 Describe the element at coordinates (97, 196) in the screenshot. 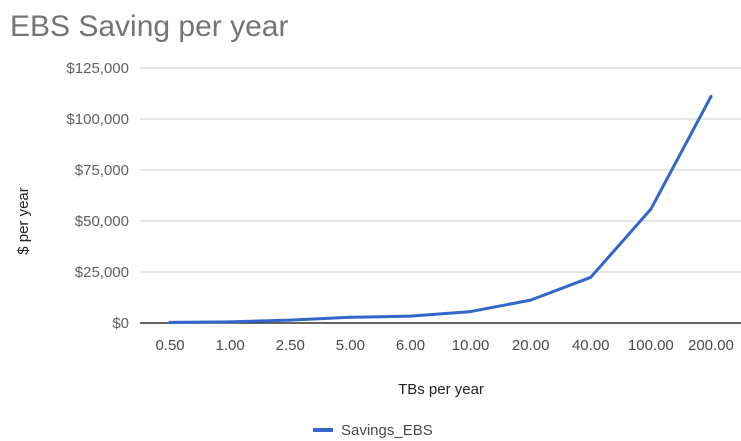

I see `y-axis-tick-labels: $0 $25,000 $50,000 $75,000 $100,000 $125,000` at that location.